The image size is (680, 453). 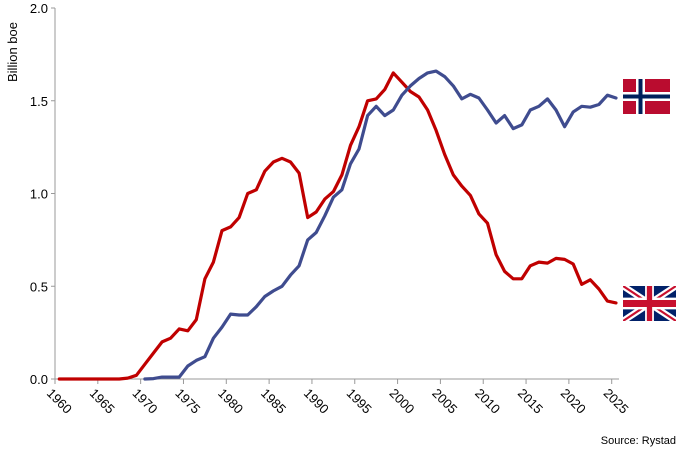 I want to click on x-tick-label: 2025, so click(x=616, y=401).